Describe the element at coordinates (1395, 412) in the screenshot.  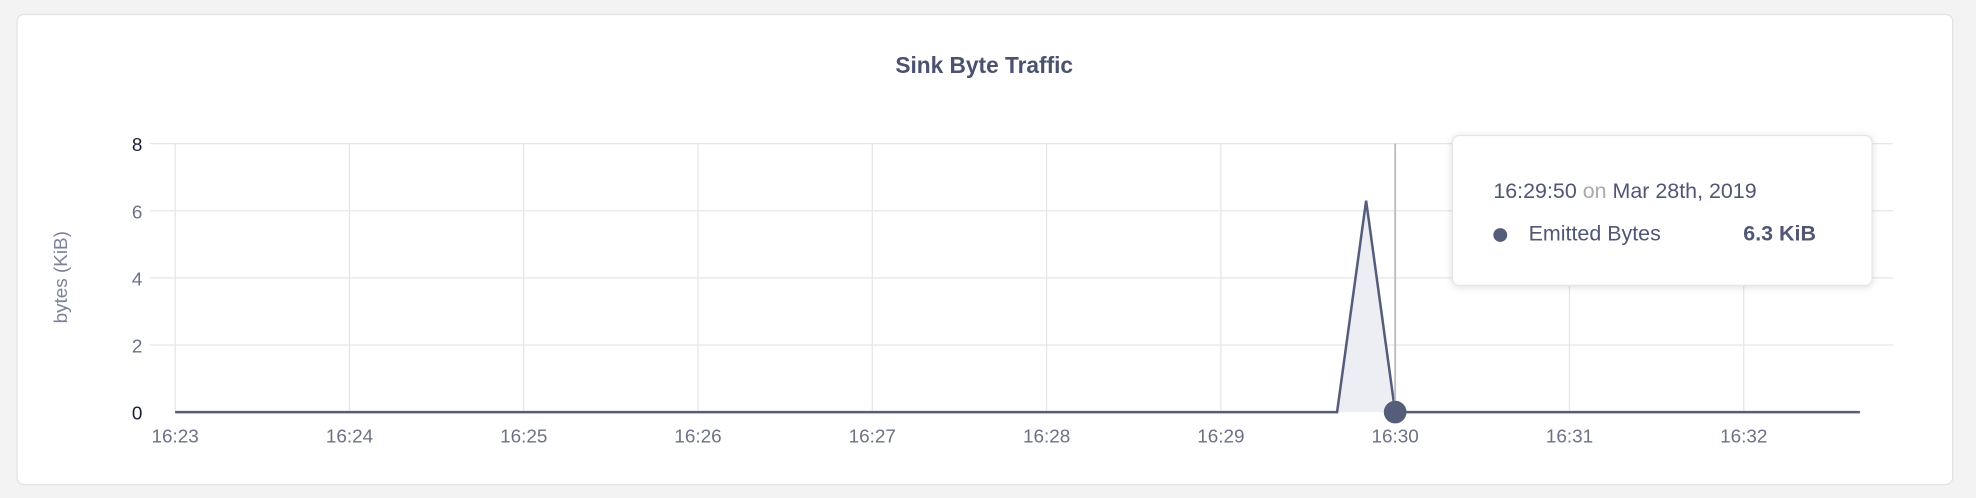
I see `hover-point` at that location.